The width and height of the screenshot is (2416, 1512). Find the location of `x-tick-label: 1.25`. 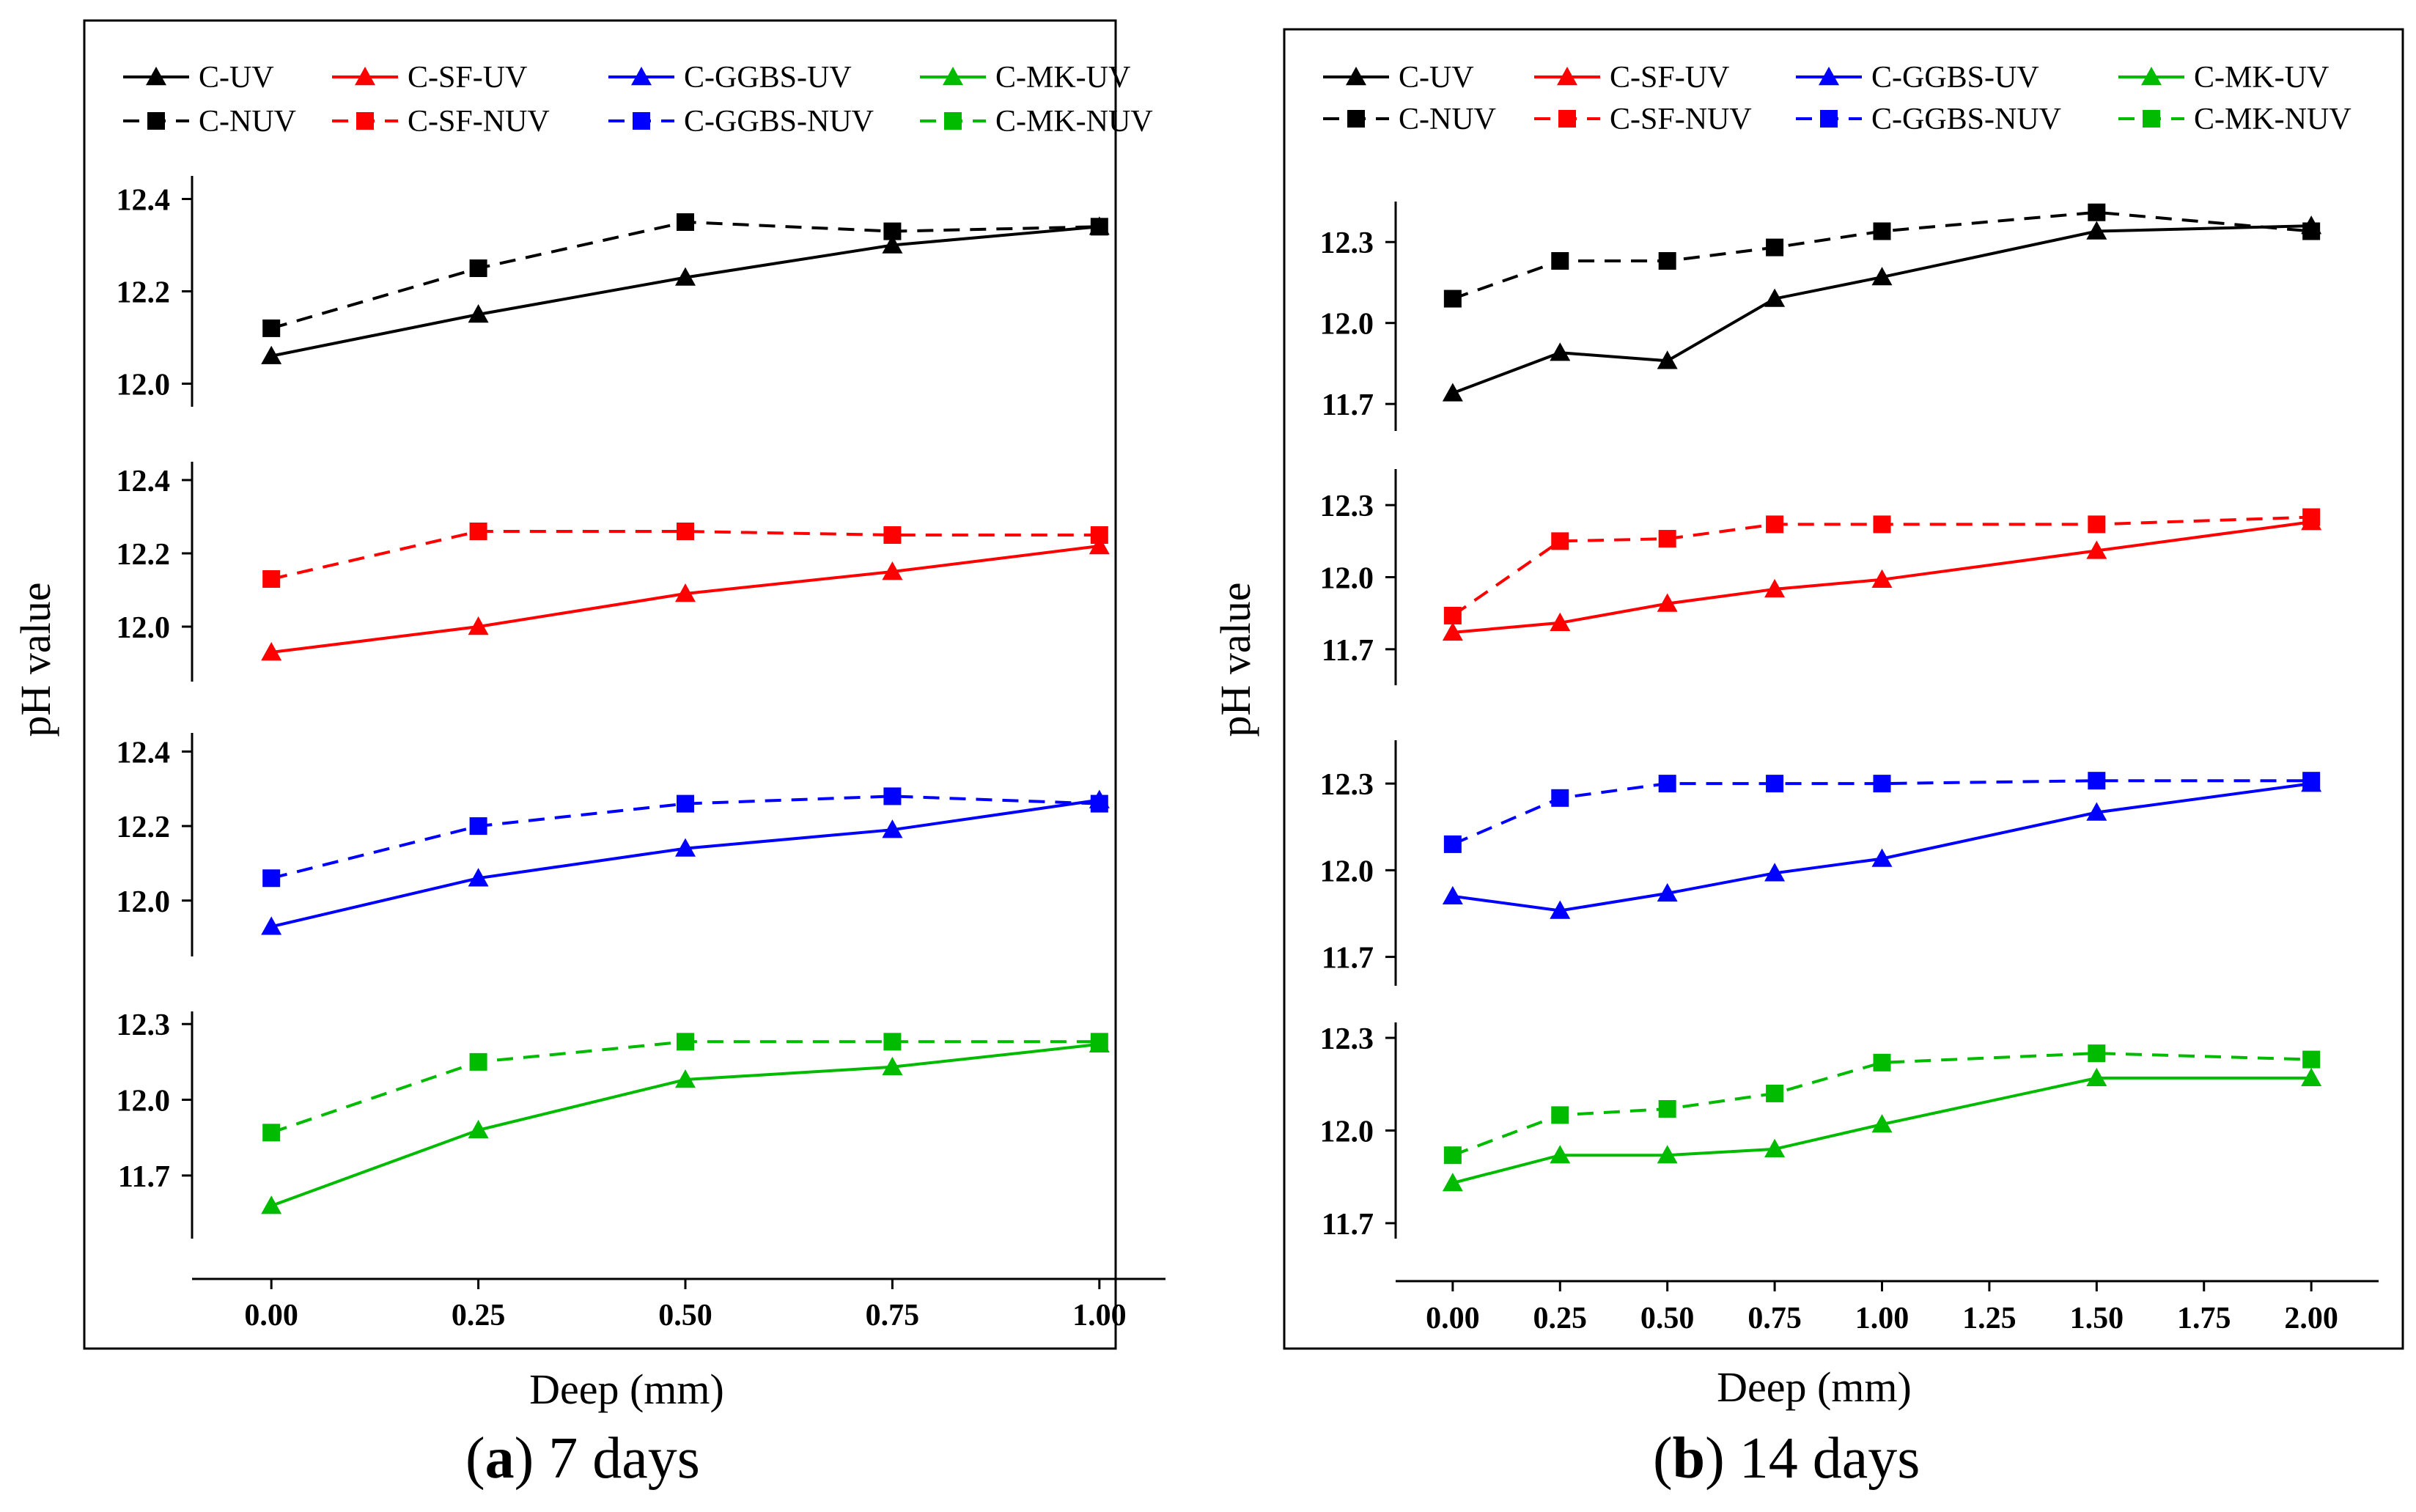

x-tick-label: 1.25 is located at coordinates (1989, 1318).